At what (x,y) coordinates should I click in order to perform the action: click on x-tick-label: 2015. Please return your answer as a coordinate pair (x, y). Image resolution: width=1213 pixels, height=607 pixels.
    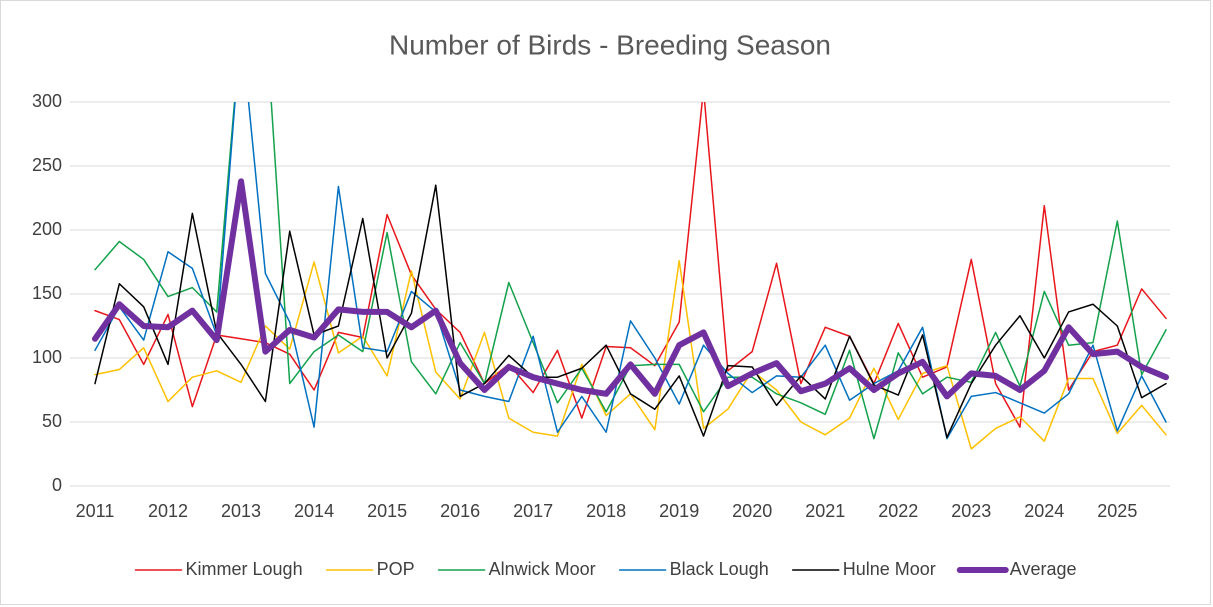
    Looking at the image, I should click on (387, 511).